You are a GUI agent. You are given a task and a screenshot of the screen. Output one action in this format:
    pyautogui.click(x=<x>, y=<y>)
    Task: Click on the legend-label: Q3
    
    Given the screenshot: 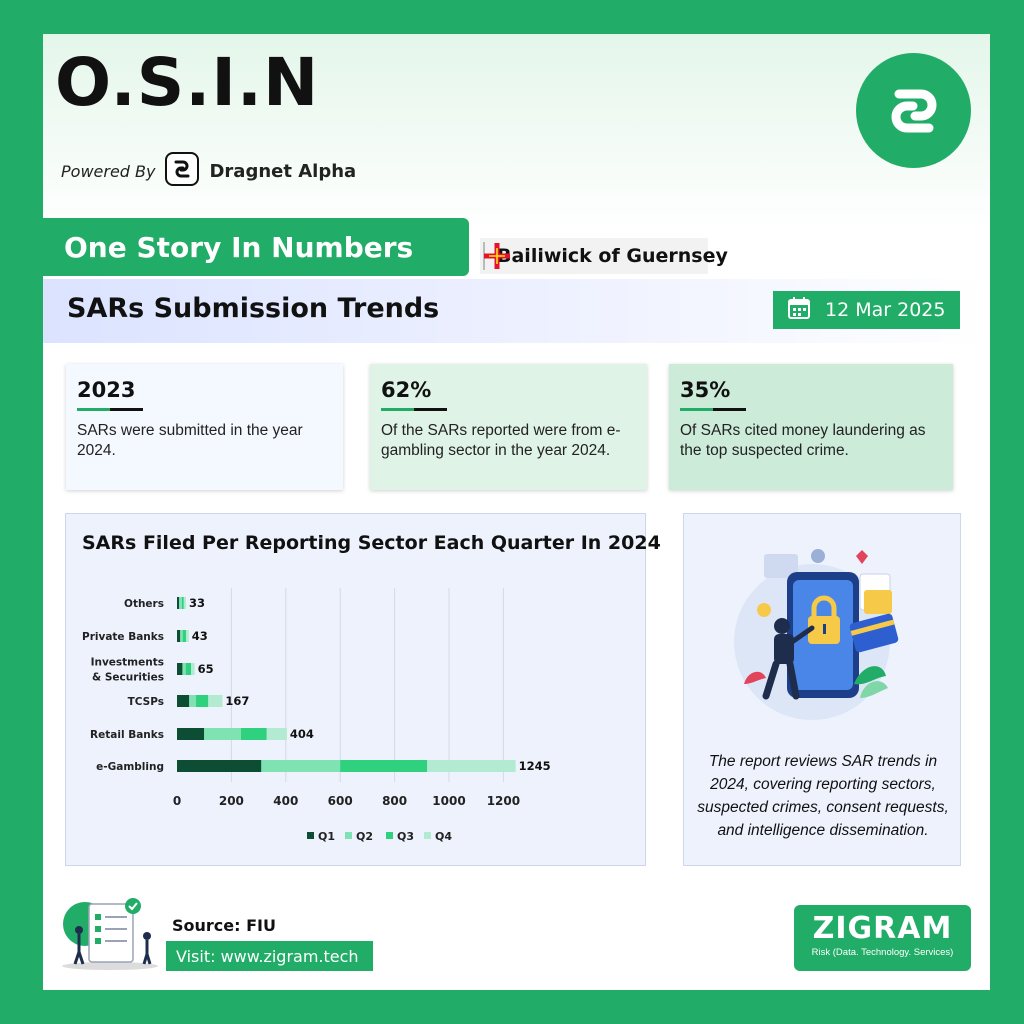 What is the action you would take?
    pyautogui.click(x=405, y=836)
    